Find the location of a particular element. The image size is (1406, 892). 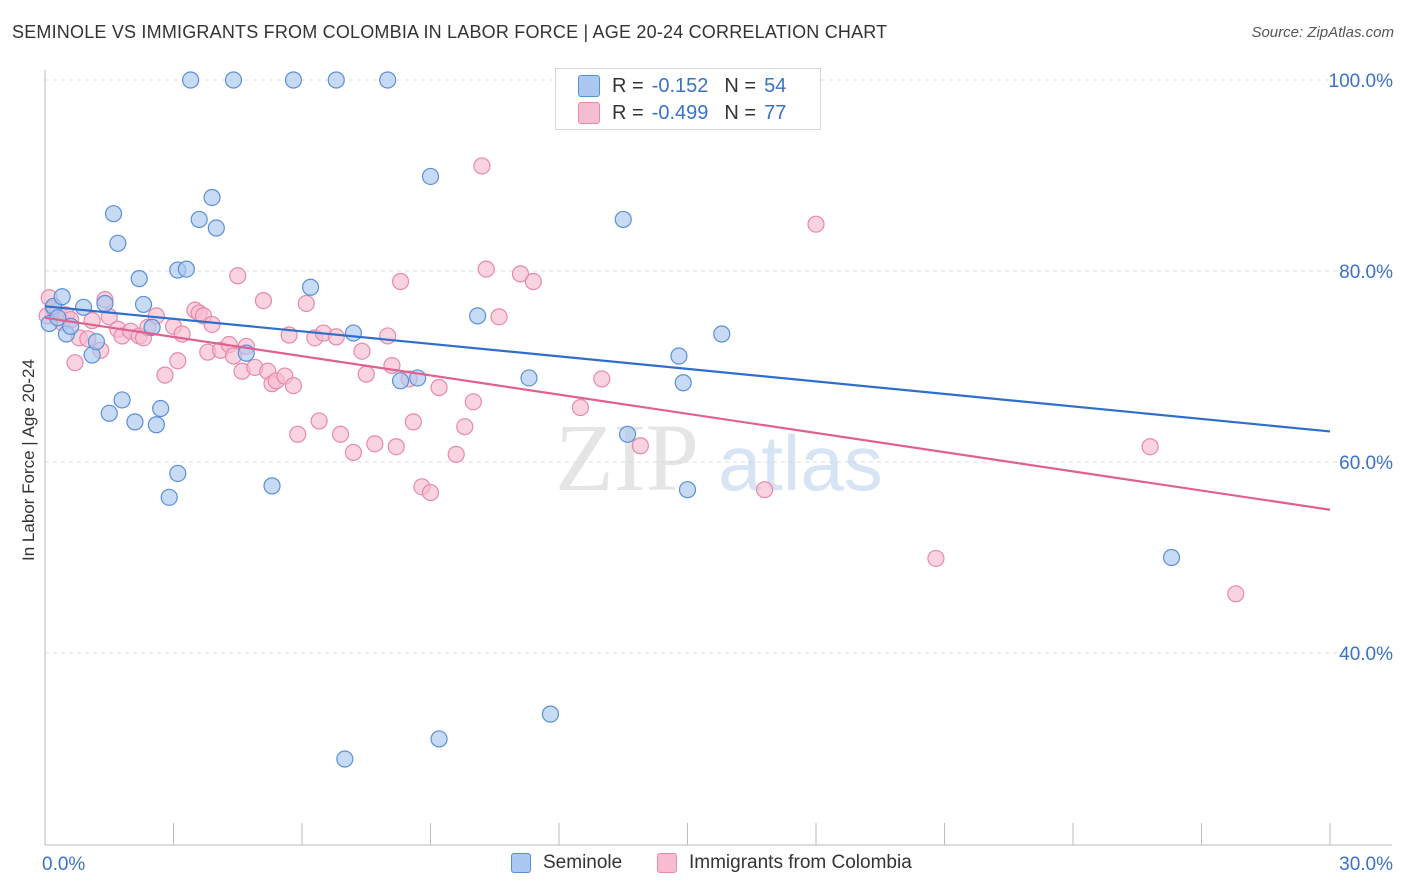

watermark-zip: ZIP is located at coordinates (627, 457).